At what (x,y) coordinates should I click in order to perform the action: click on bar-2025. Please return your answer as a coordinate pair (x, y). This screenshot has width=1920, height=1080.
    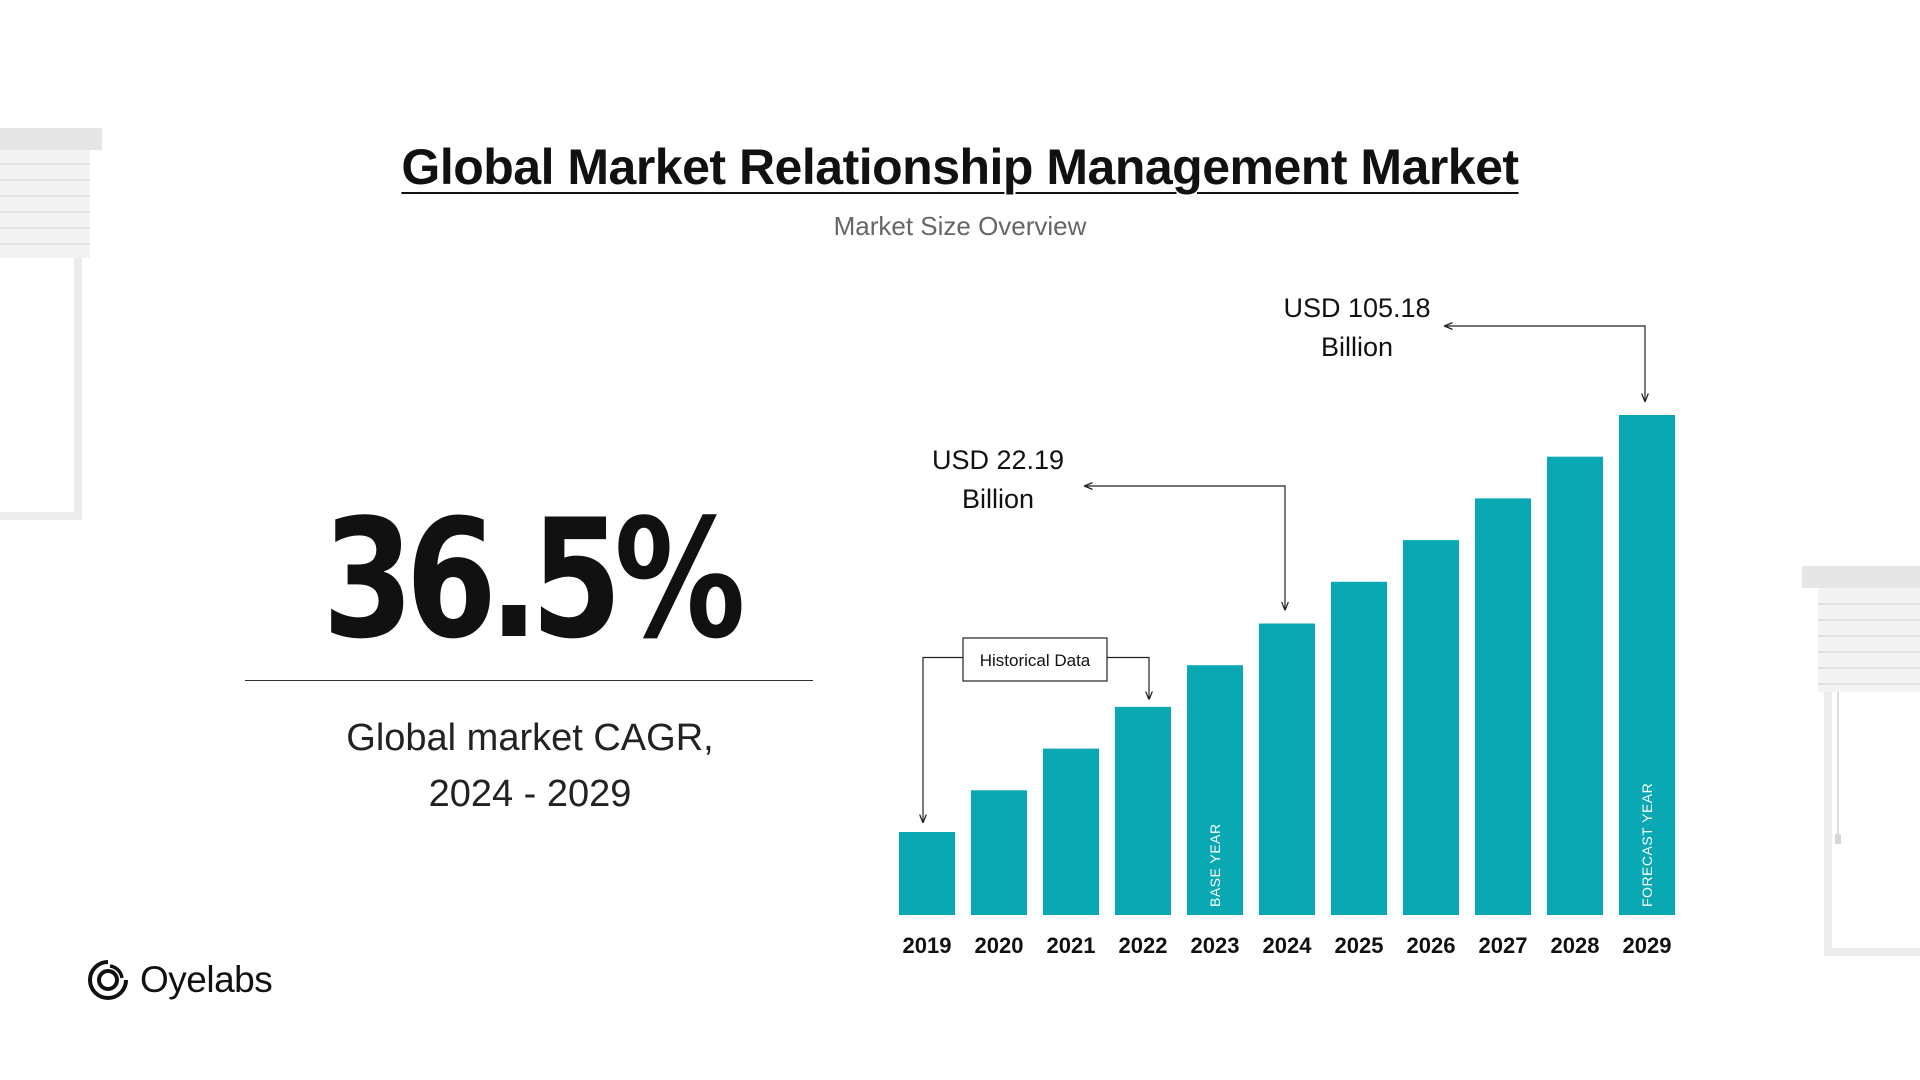
    Looking at the image, I should click on (1359, 748).